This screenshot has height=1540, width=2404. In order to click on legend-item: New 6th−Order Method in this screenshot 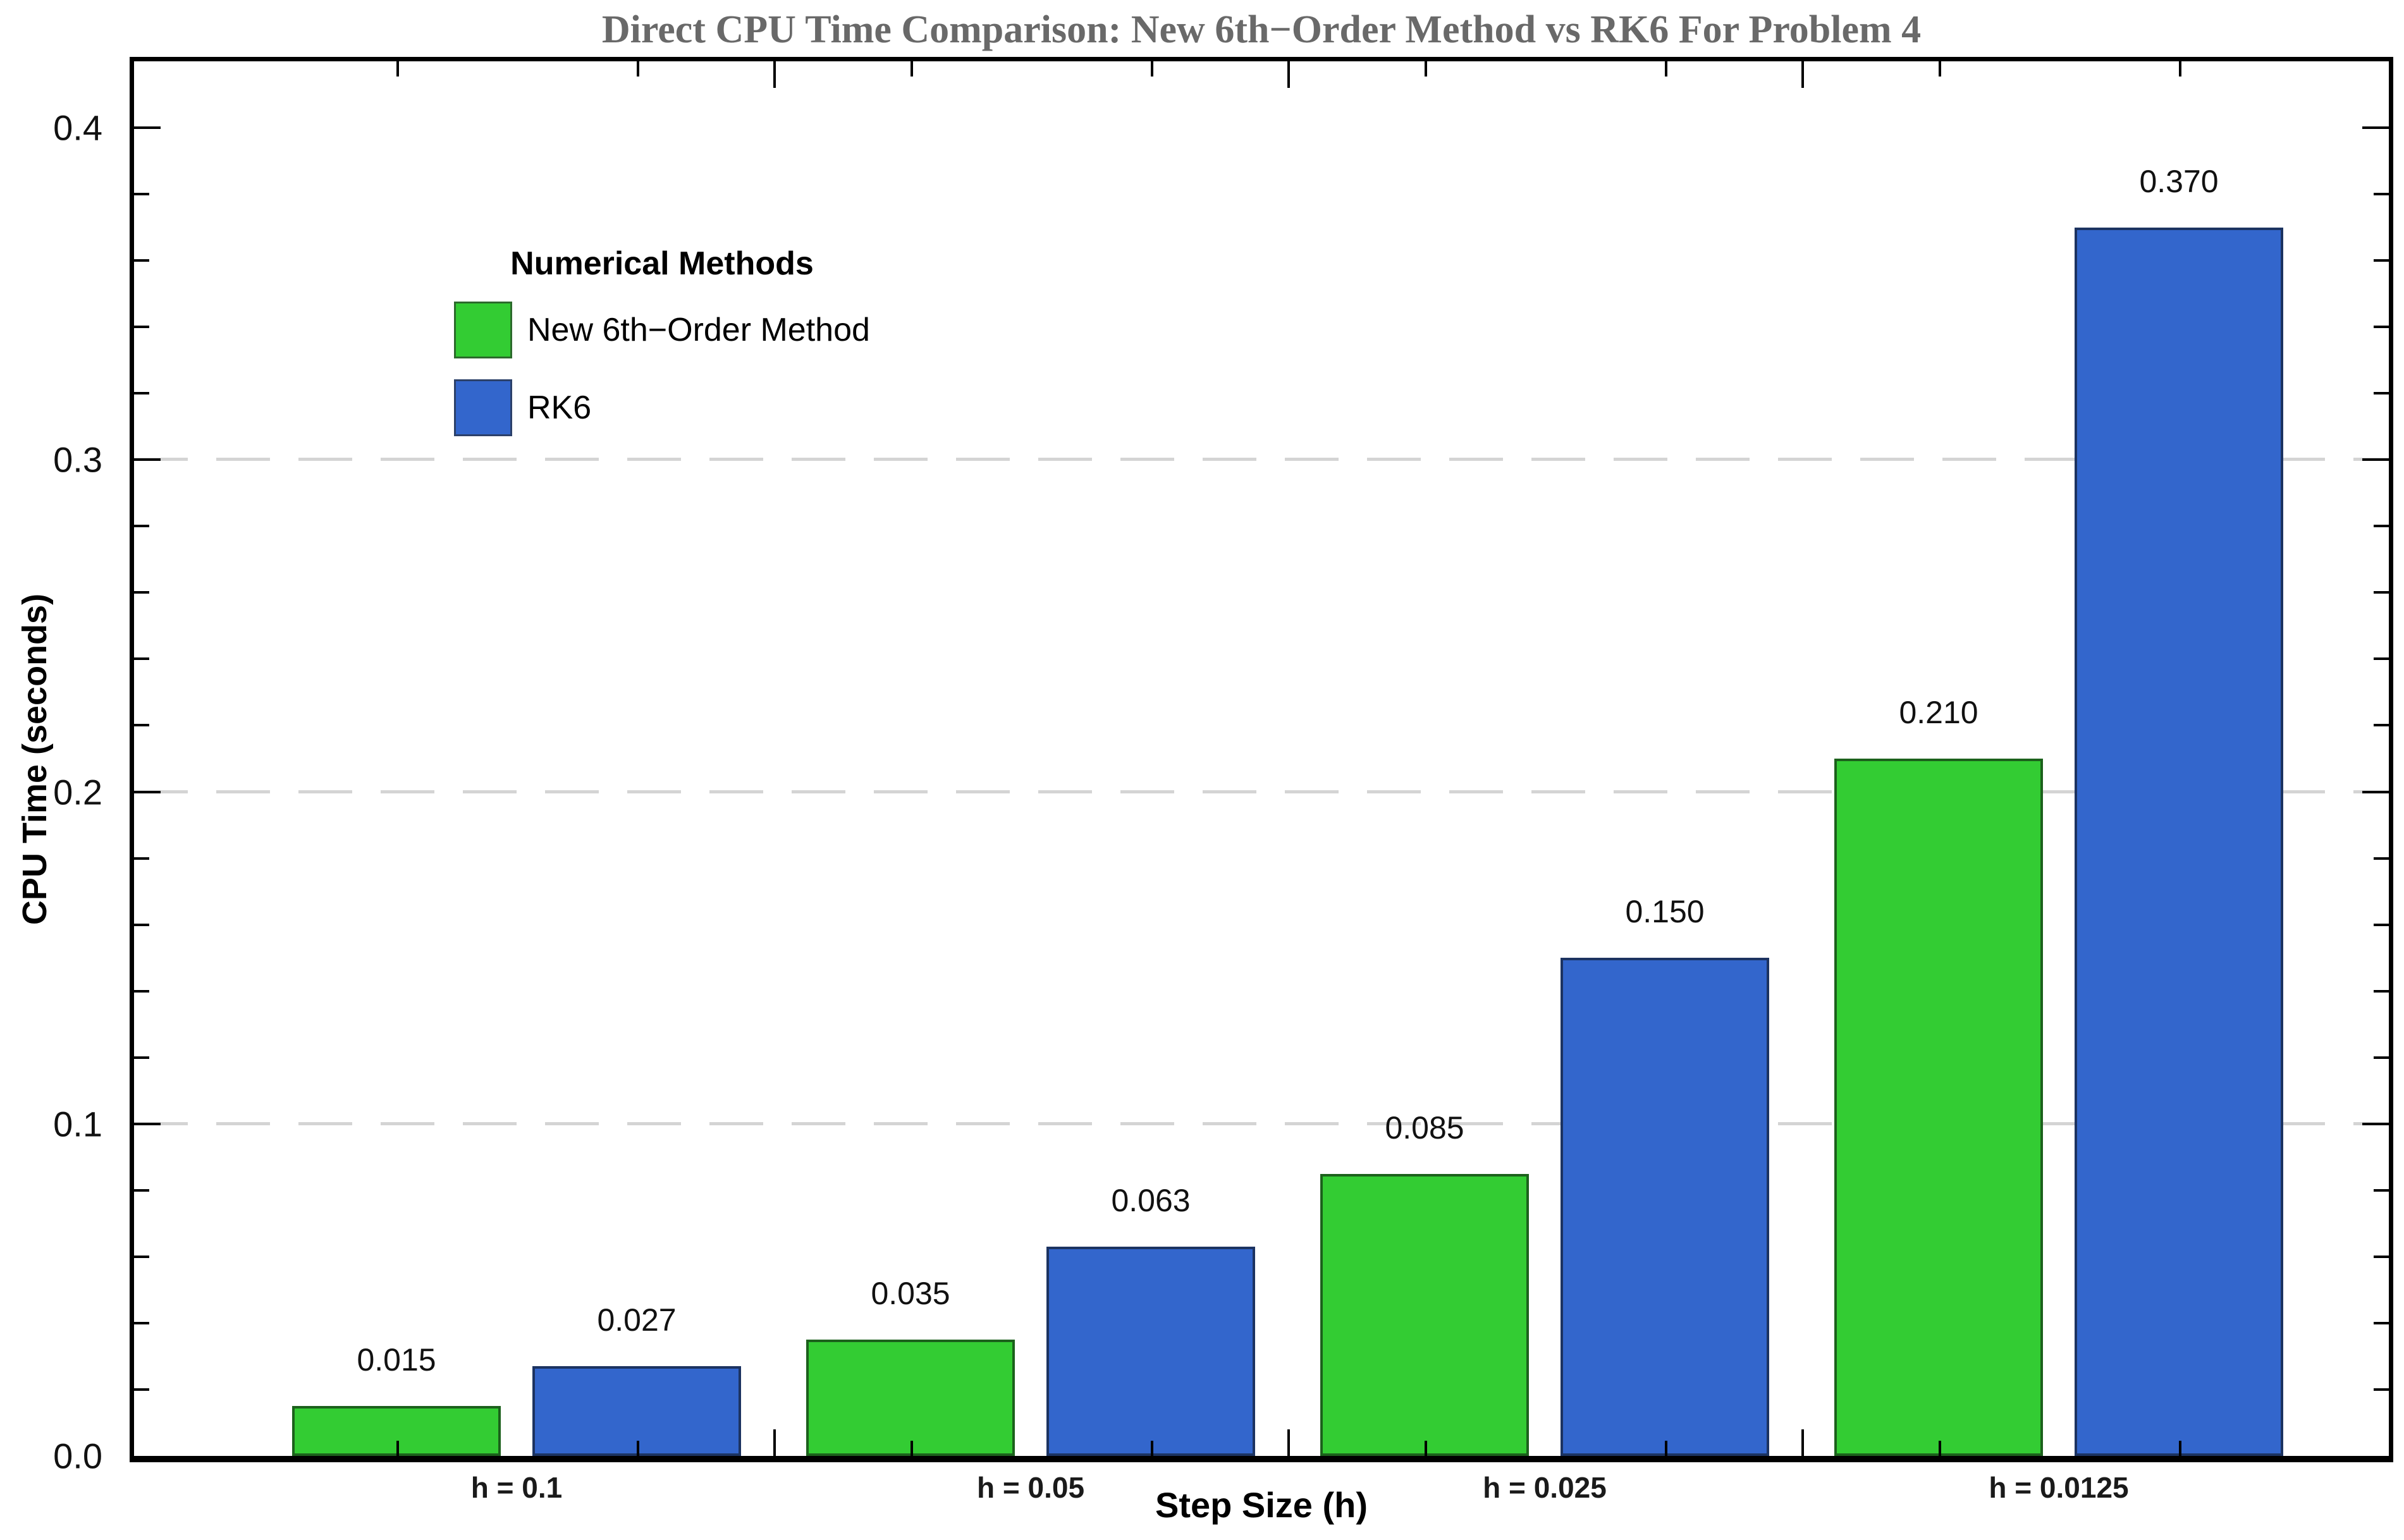, I will do `click(662, 330)`.